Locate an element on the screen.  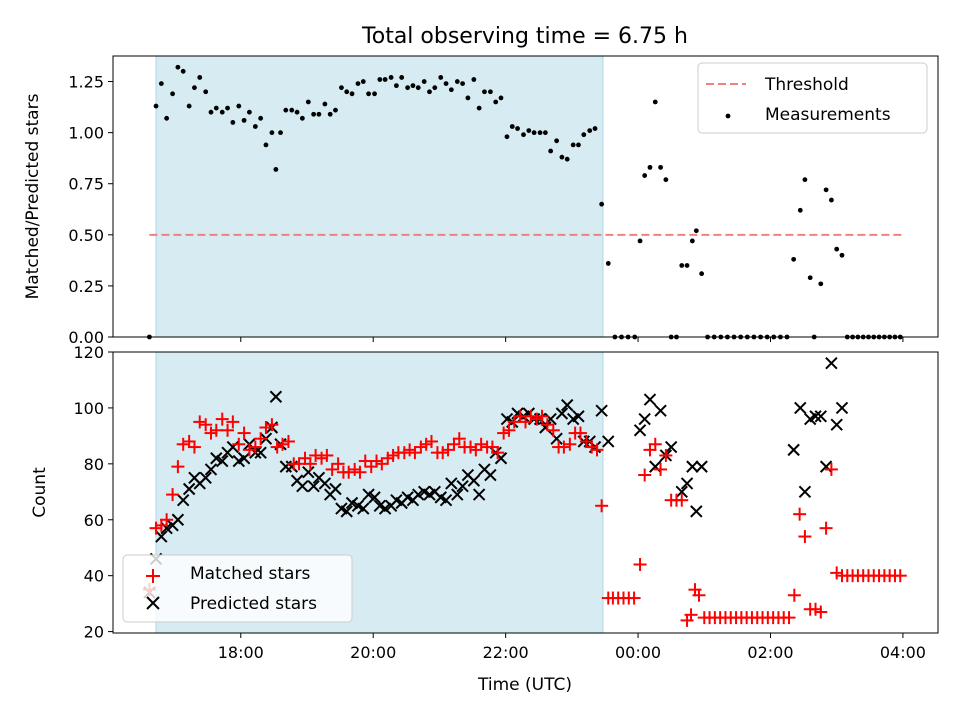
count-legend: Matched stars Predicted stars is located at coordinates (237, 588).